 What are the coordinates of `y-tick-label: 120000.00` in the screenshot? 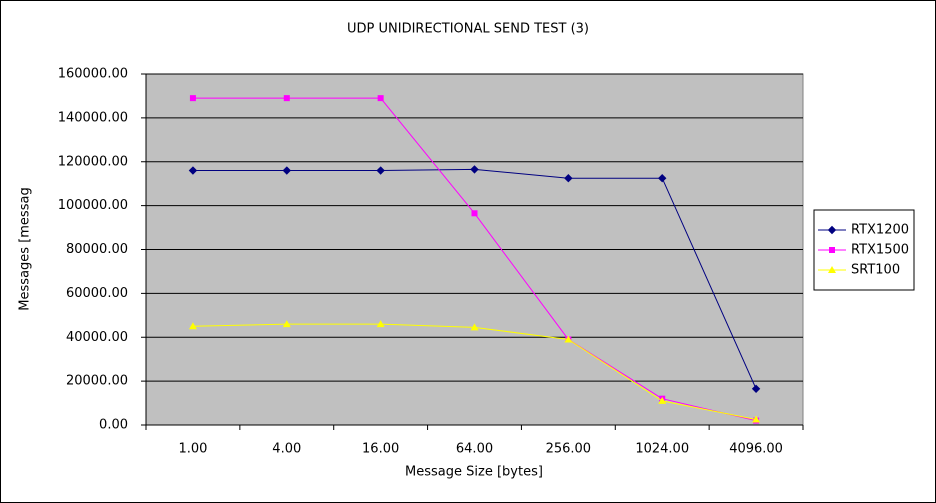 It's located at (93, 161).